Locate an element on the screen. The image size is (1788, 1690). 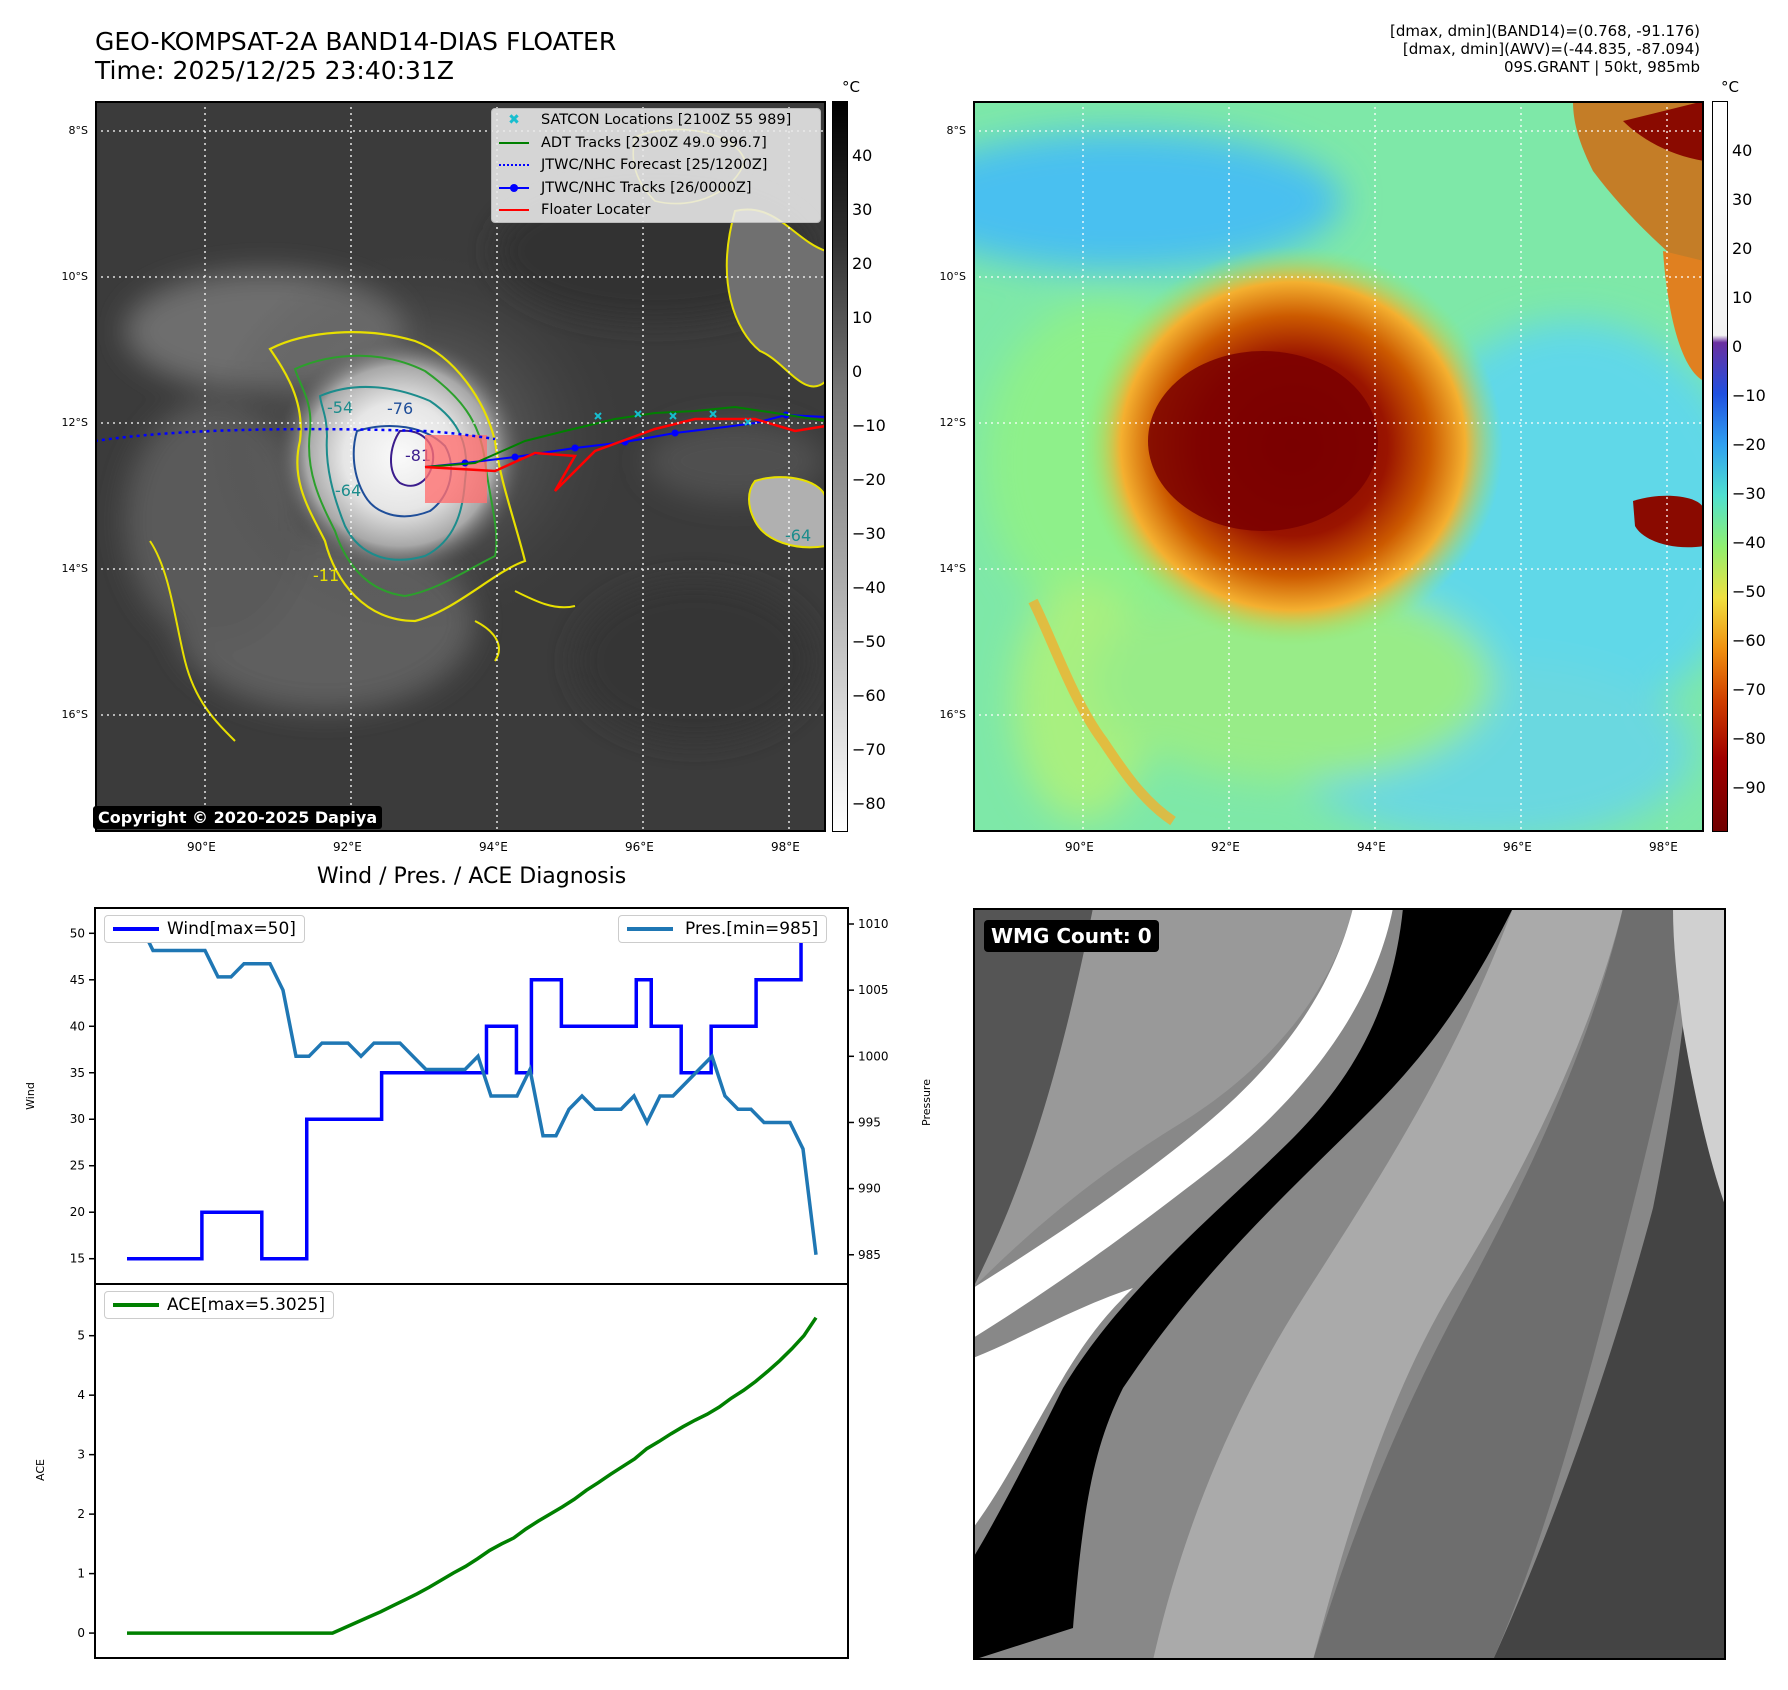
wmg-band-dark-left is located at coordinates (1033, 1098).